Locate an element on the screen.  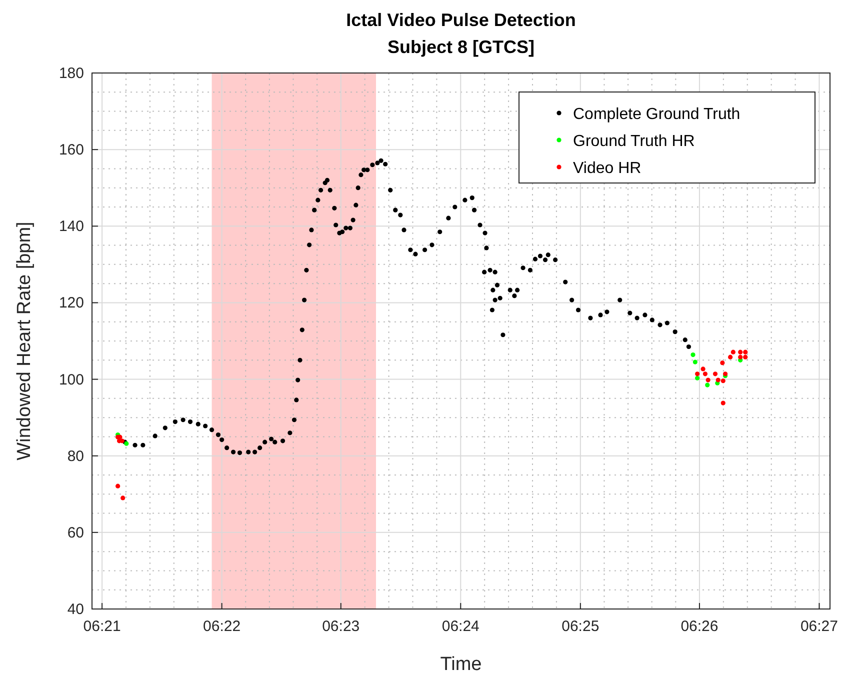
y-tick-label: 120 is located at coordinates (71, 303).